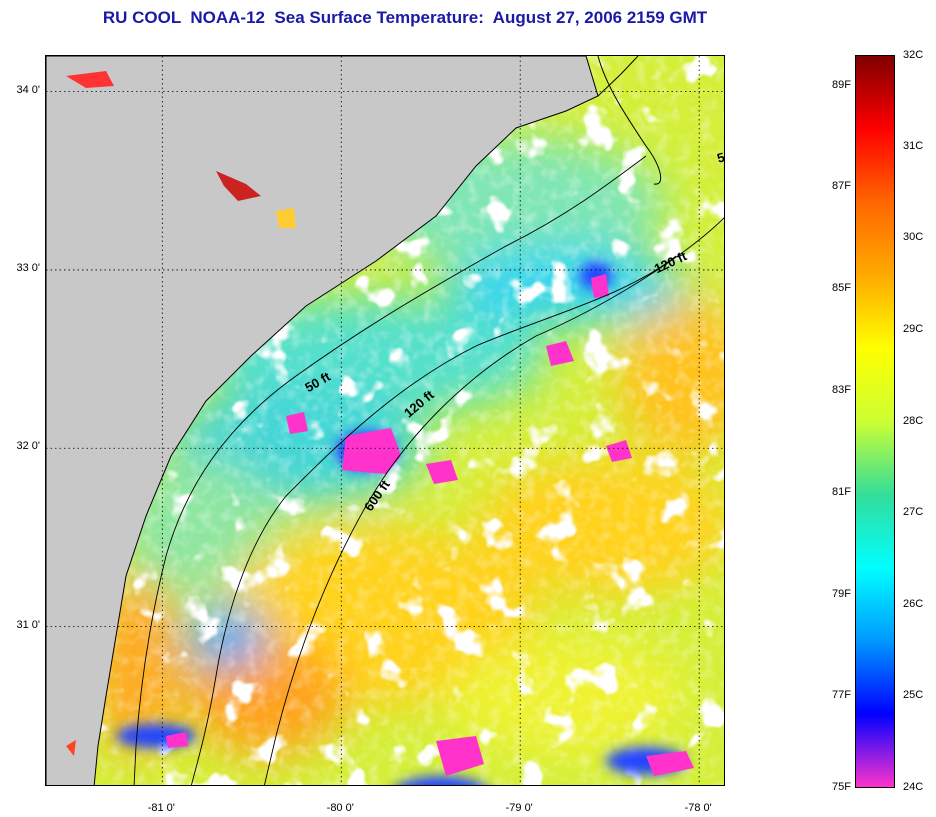 This screenshot has width=936, height=817. What do you see at coordinates (841, 186) in the screenshot?
I see `colorbar-fahrenheit-label: 87F` at bounding box center [841, 186].